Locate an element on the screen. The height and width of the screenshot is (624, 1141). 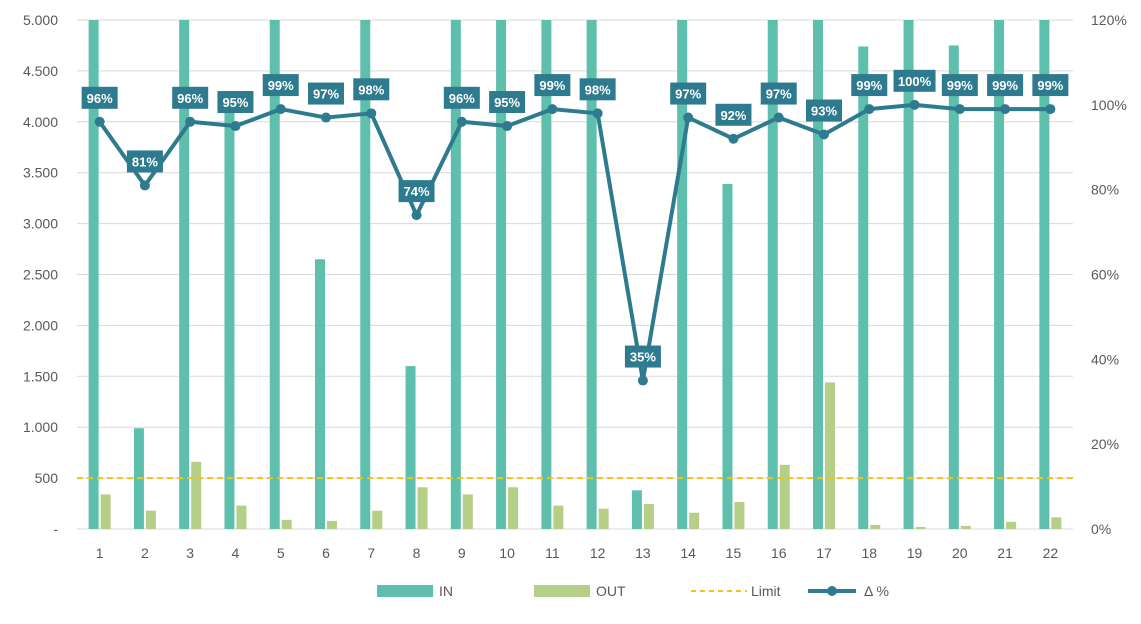
x-tick-label: 22 is located at coordinates (1051, 553).